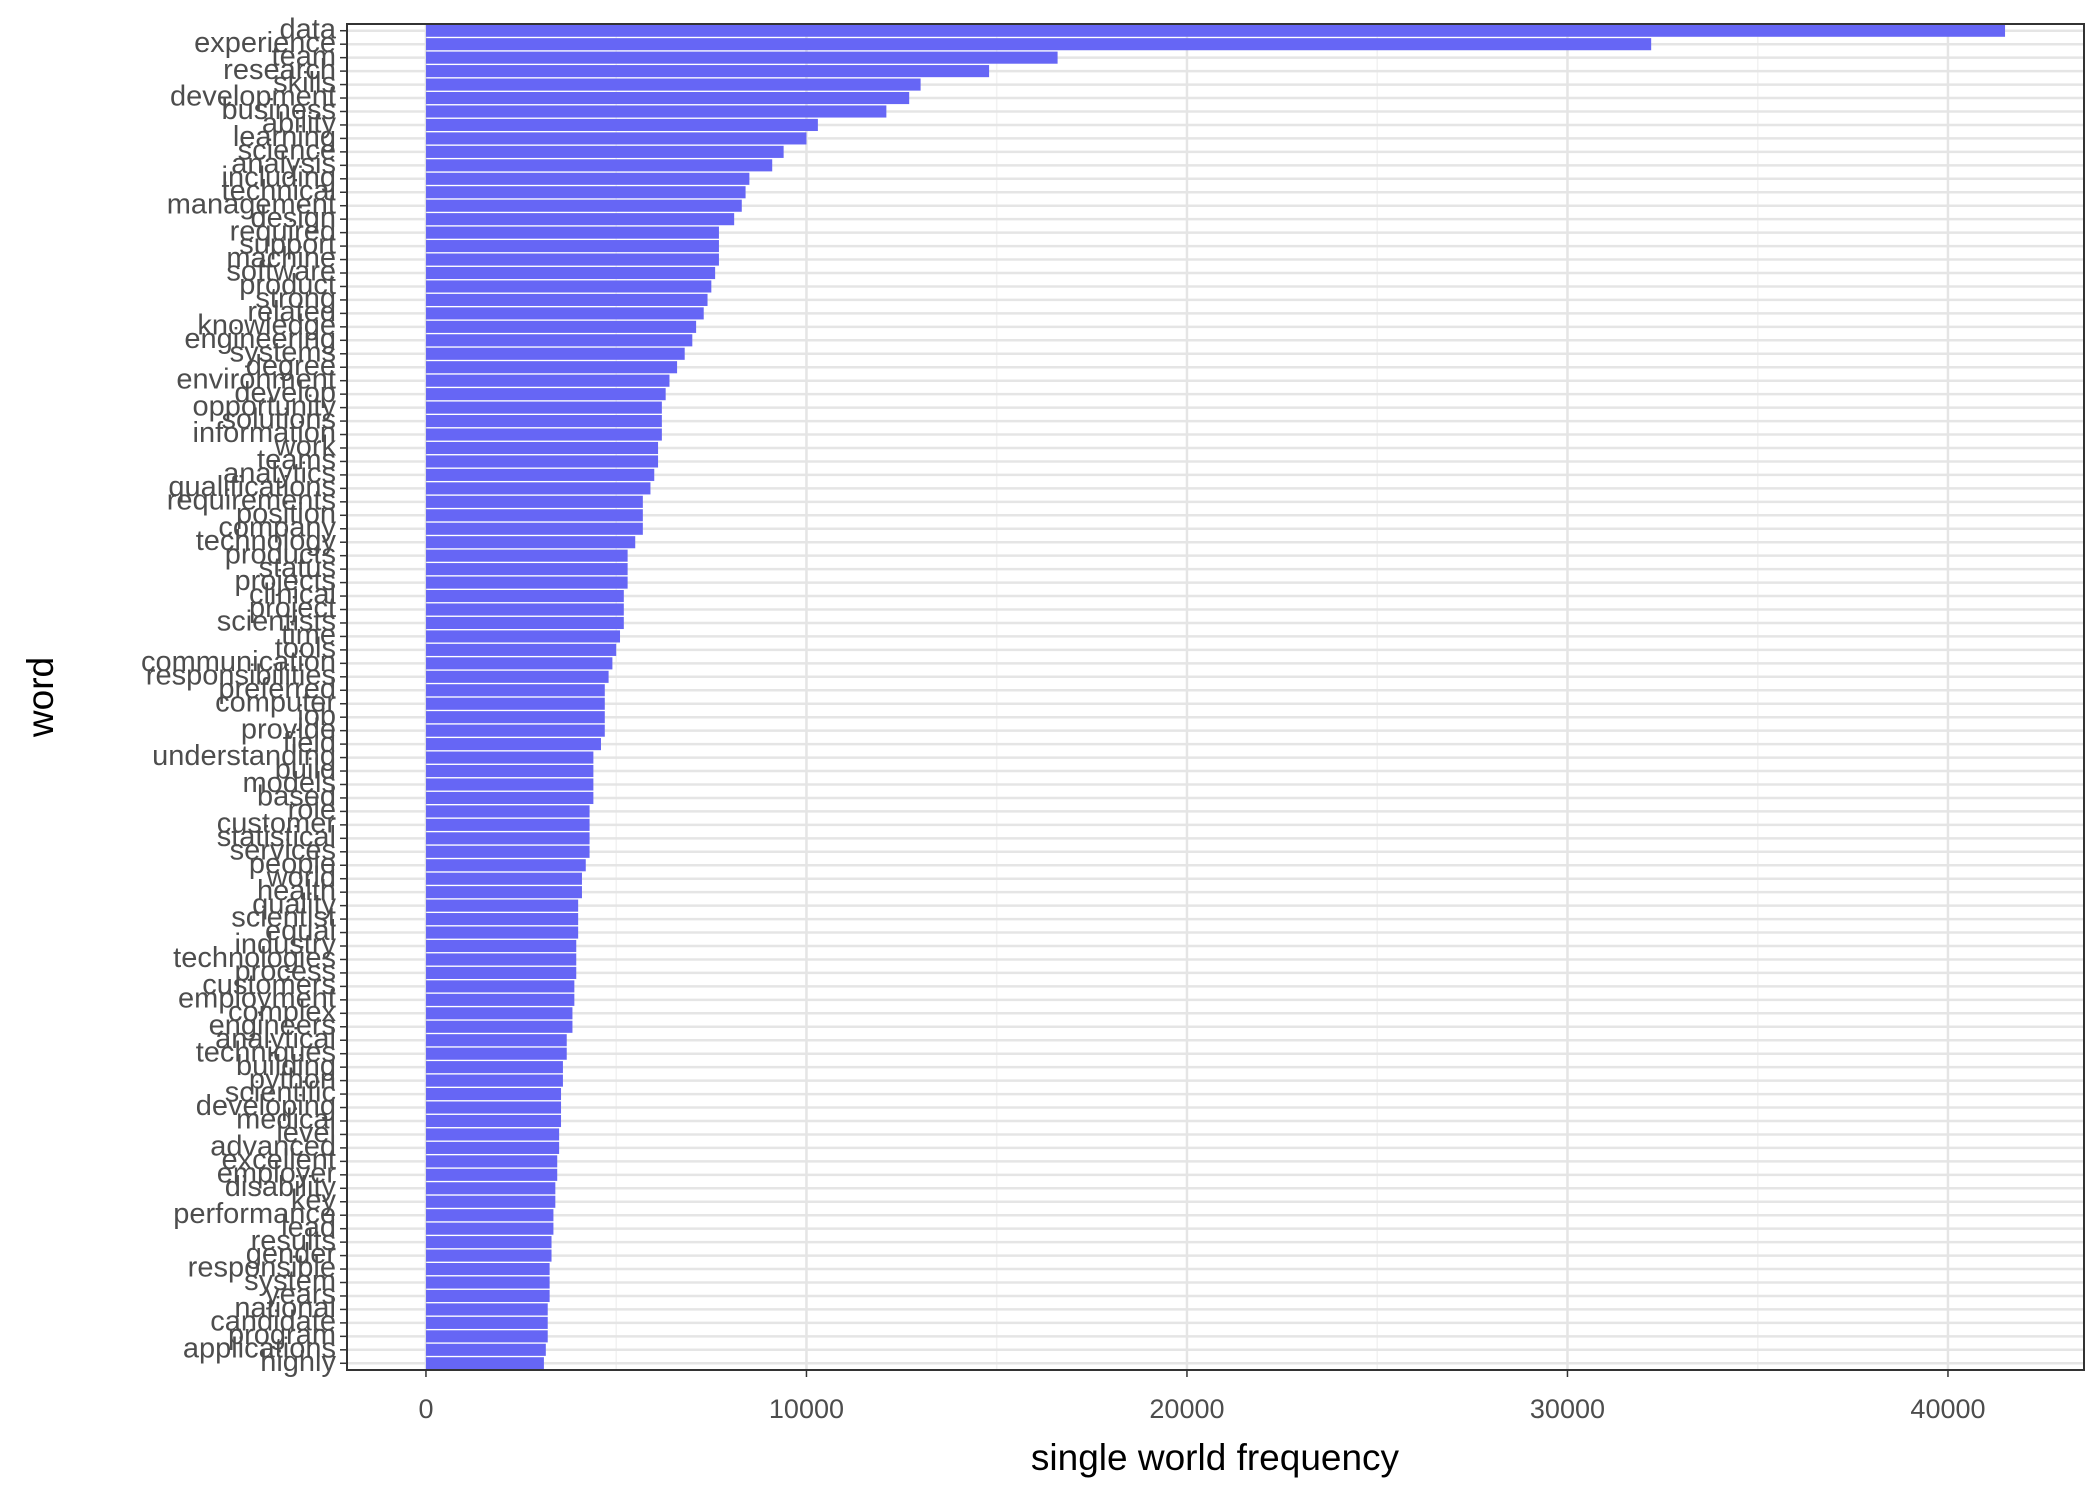 The height and width of the screenshot is (1500, 2100). I want to click on y-tick-label: technologies, so click(254, 958).